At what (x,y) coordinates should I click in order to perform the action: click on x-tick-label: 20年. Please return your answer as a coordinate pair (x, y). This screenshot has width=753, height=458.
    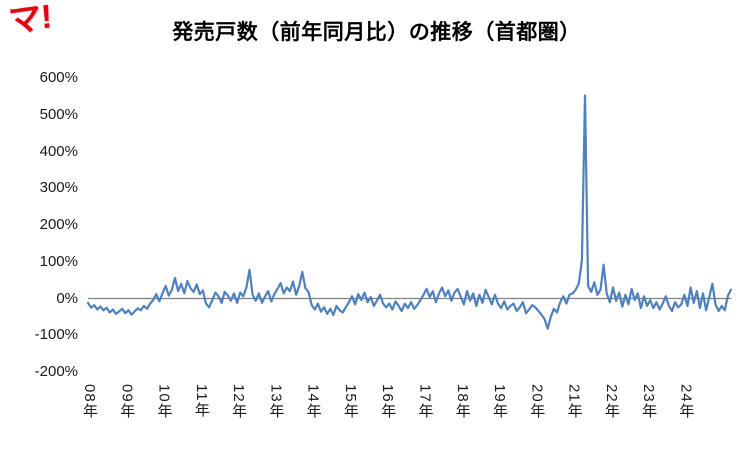
    Looking at the image, I should click on (537, 401).